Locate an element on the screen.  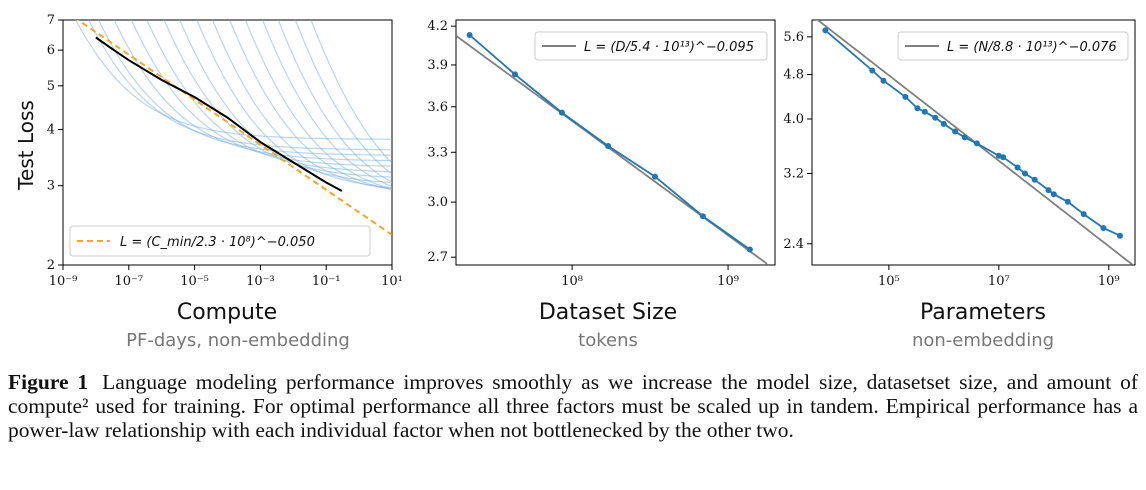
compute-legend-label: L = (C_min/2.3 · 10⁸)^−0.050 is located at coordinates (217, 242).